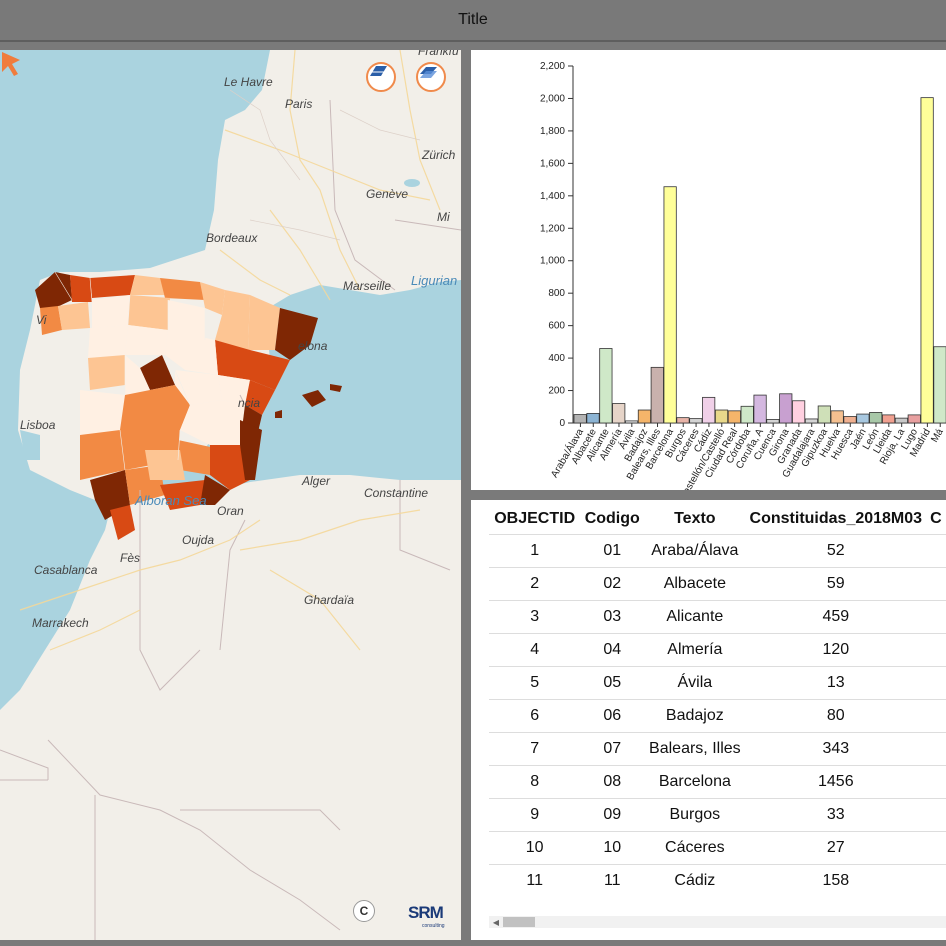 The height and width of the screenshot is (946, 946). Describe the element at coordinates (336, 388) in the screenshot. I see `province-menorca` at that location.